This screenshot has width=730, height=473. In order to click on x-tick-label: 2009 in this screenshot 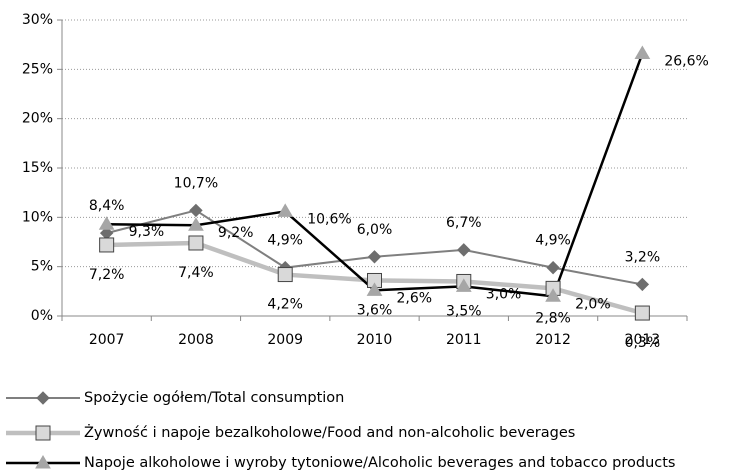, I will do `click(285, 340)`.